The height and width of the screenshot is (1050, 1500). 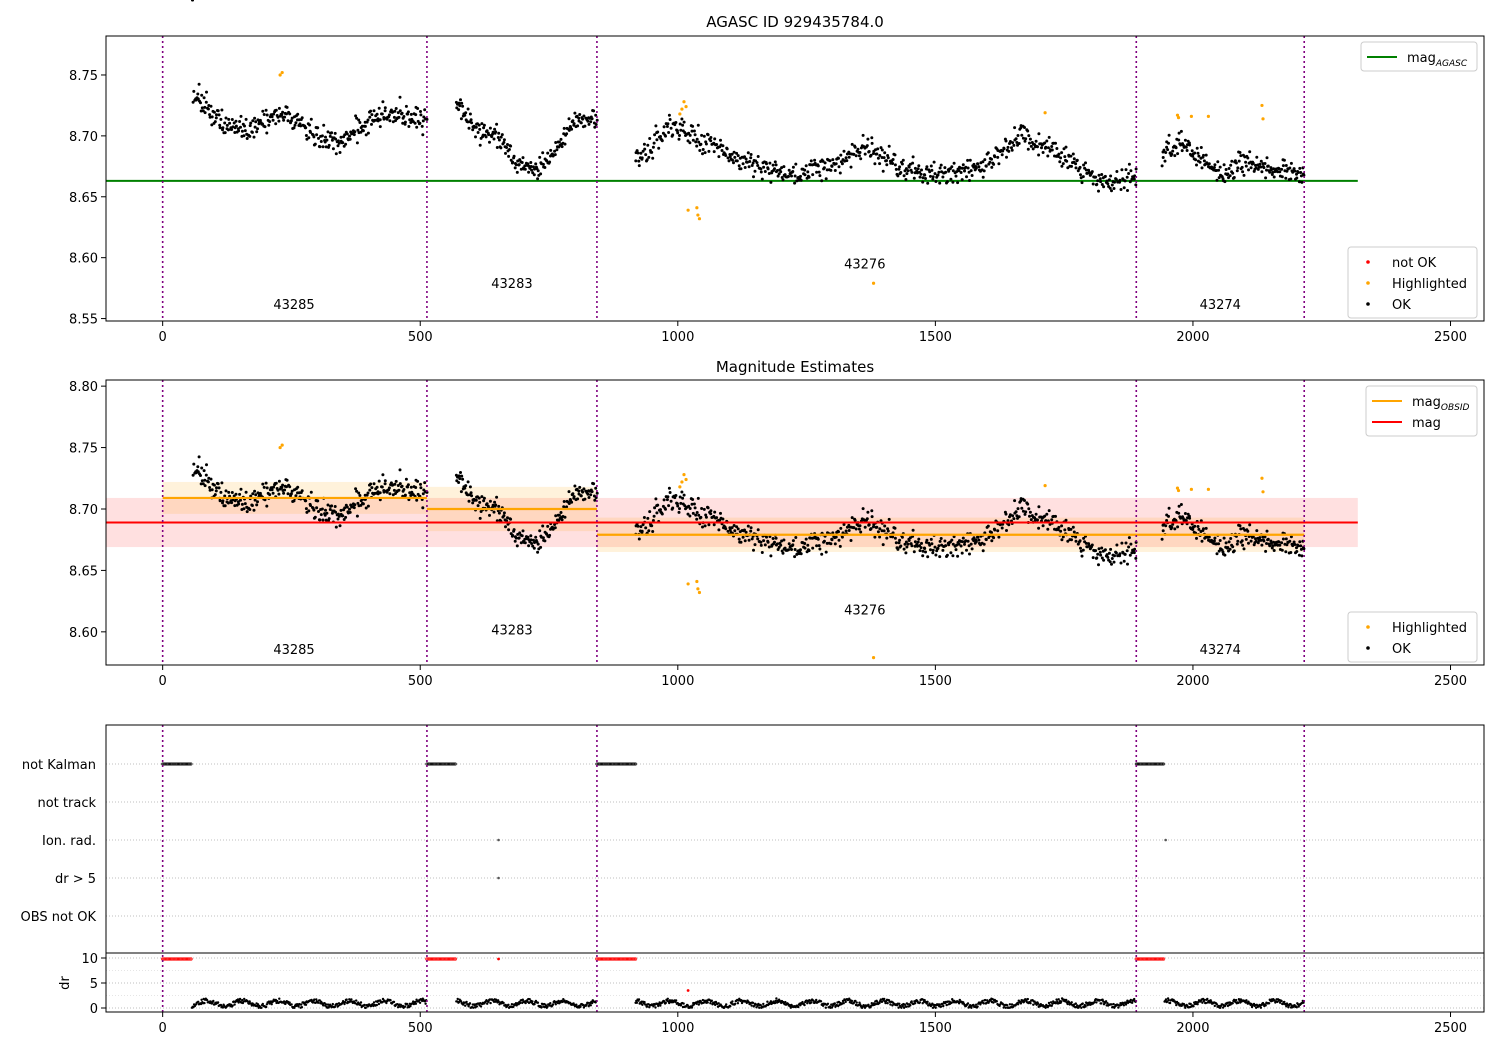 I want to click on x-tick-label: 1000, so click(x=677, y=681).